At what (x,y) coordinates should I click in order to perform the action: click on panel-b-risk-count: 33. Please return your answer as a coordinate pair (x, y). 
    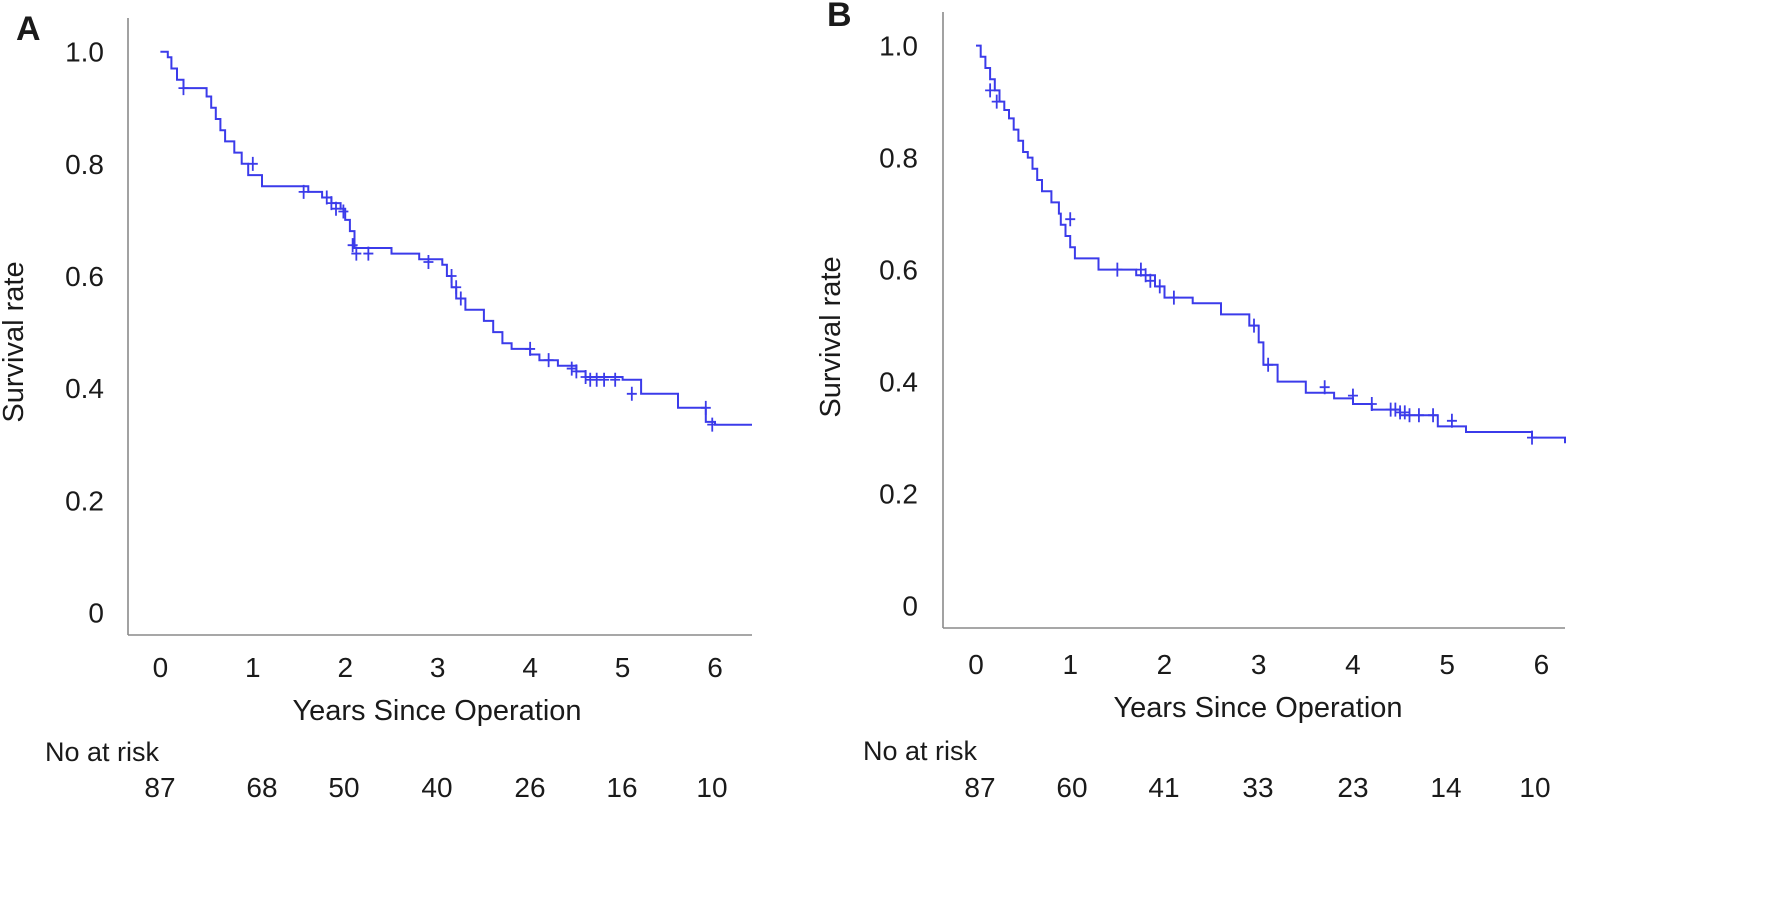
    Looking at the image, I should click on (1257, 787).